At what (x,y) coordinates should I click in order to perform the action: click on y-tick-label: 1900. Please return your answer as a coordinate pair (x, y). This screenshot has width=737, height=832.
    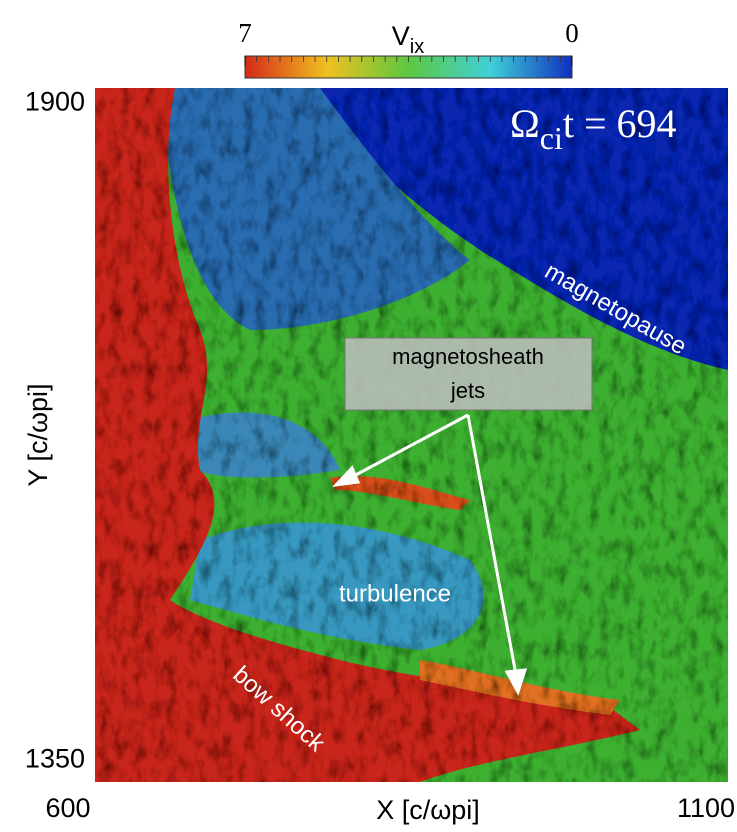
    Looking at the image, I should click on (55, 102).